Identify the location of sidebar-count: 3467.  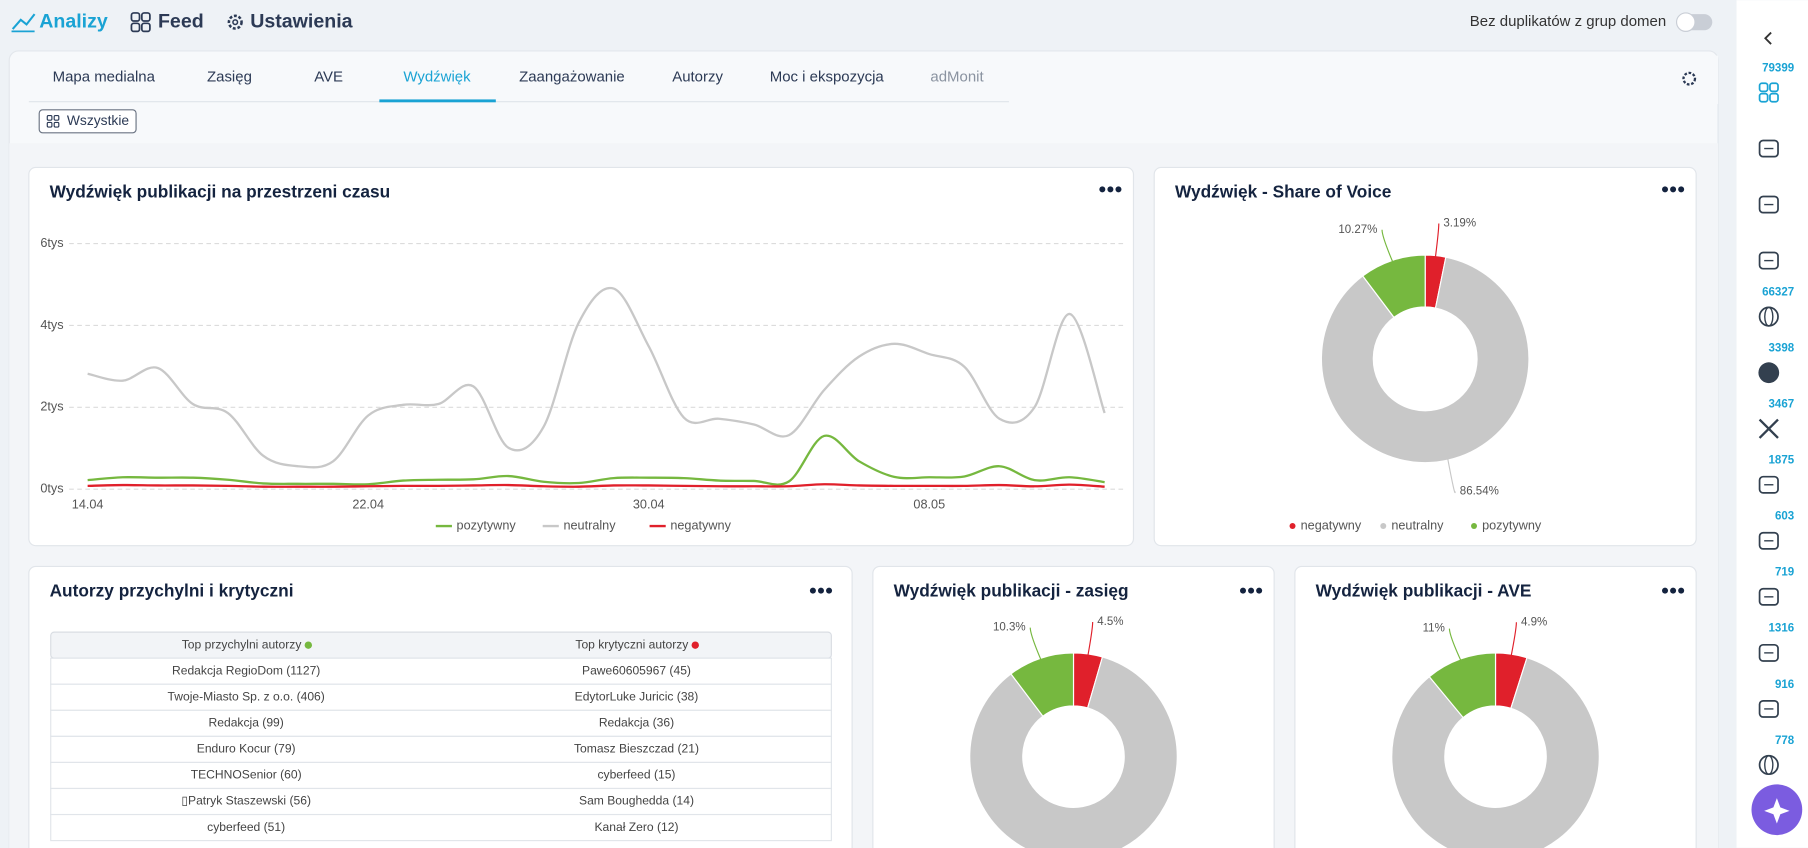
(1782, 405).